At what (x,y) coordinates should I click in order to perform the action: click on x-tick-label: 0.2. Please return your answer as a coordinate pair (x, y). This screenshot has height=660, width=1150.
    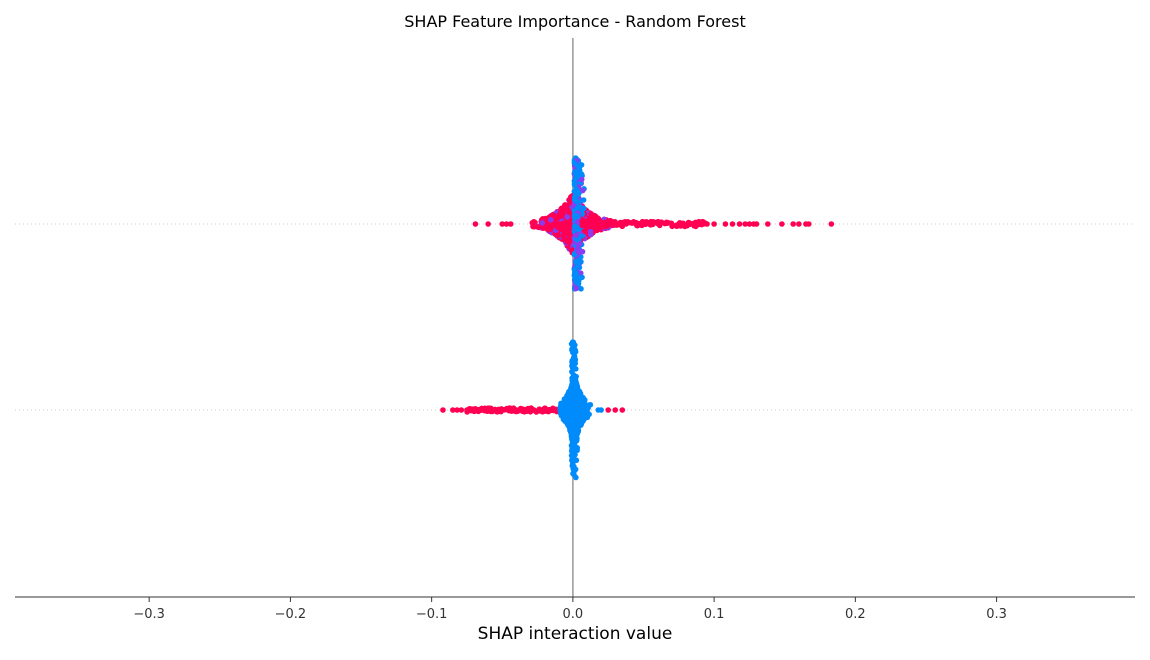
    Looking at the image, I should click on (855, 614).